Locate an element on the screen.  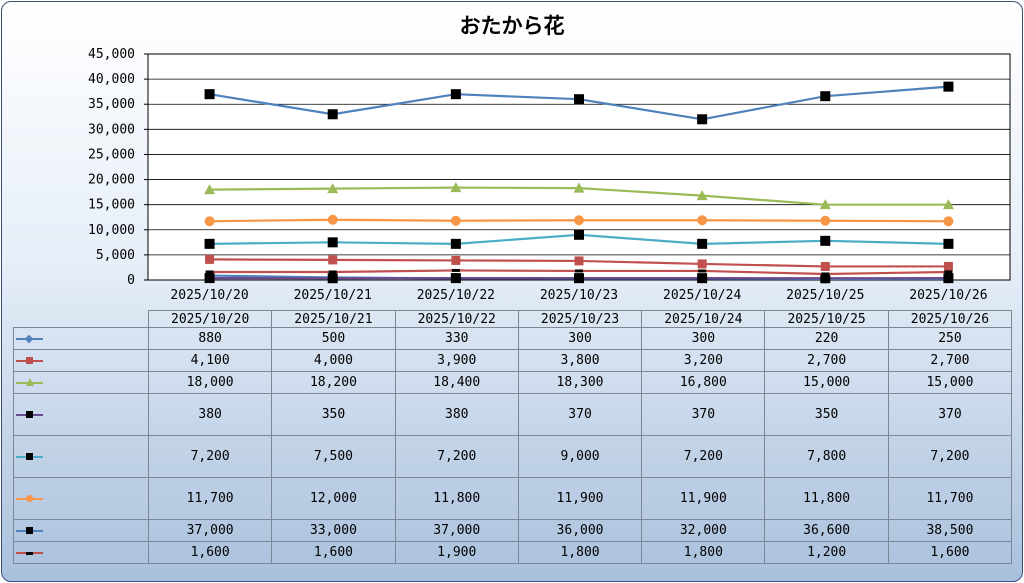
table-cell: 36,600 is located at coordinates (826, 530).